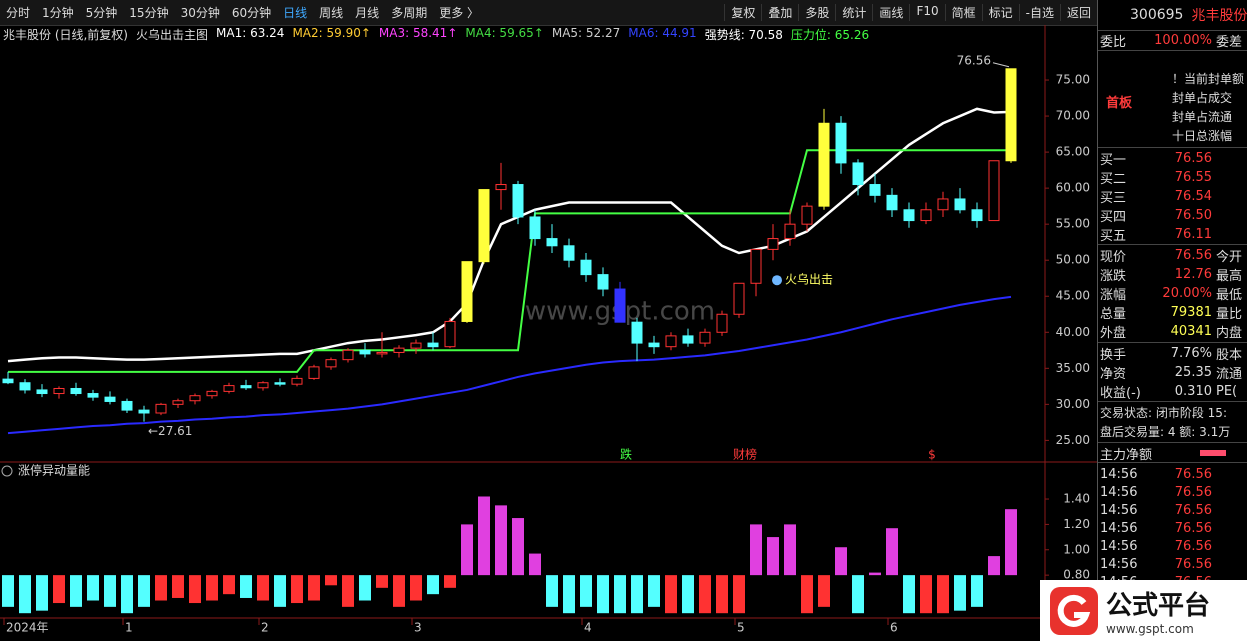 The image size is (1247, 641). What do you see at coordinates (1229, 276) in the screenshot?
I see `stat: 最高` at bounding box center [1229, 276].